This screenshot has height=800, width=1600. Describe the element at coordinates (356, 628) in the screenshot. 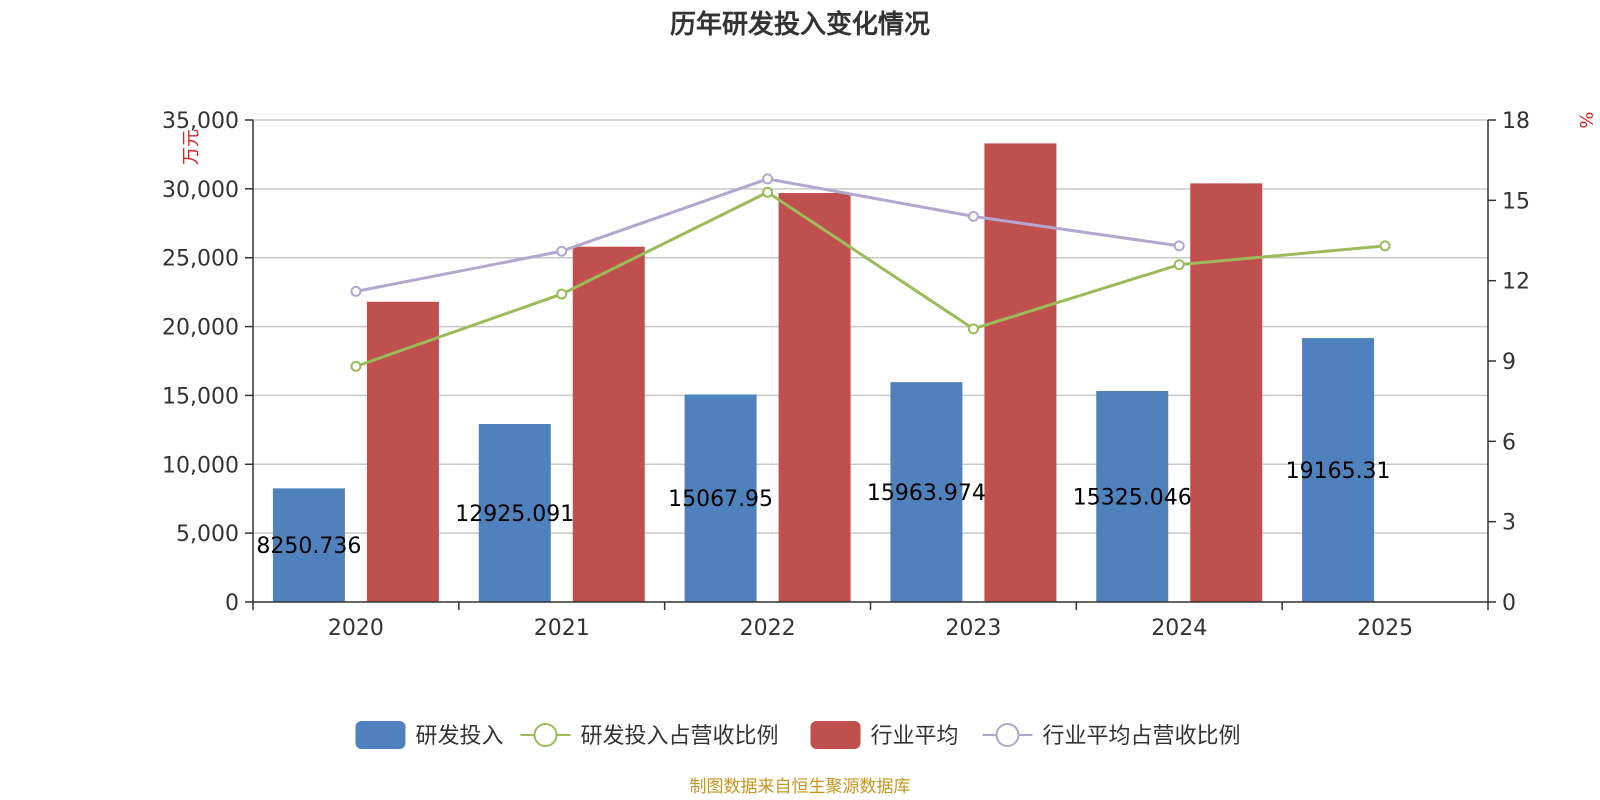

I see `x-tick-label: 2020` at that location.